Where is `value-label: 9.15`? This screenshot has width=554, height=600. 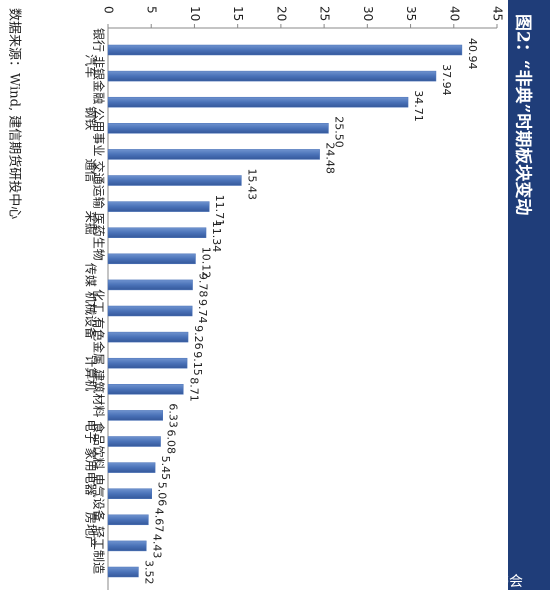 value-label: 9.15 is located at coordinates (197, 363).